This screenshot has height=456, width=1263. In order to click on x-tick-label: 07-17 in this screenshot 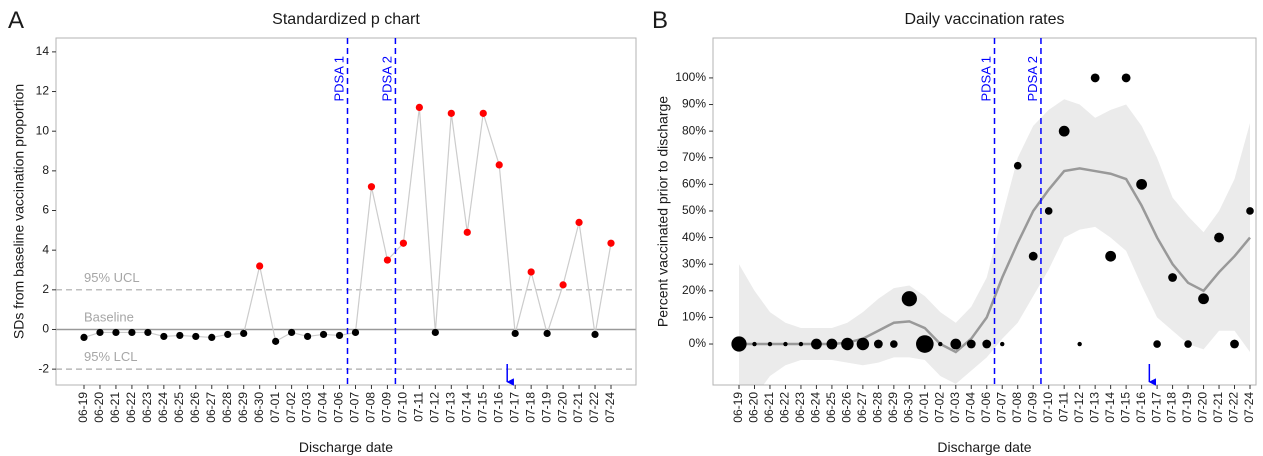, I will do `click(514, 407)`.